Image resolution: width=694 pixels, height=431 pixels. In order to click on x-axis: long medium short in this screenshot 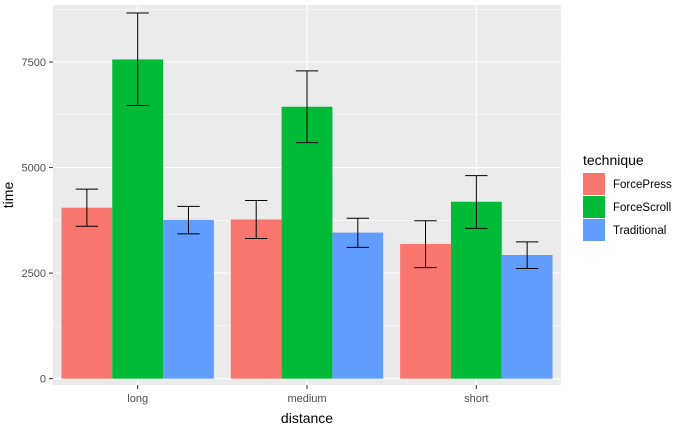, I will do `click(308, 395)`.